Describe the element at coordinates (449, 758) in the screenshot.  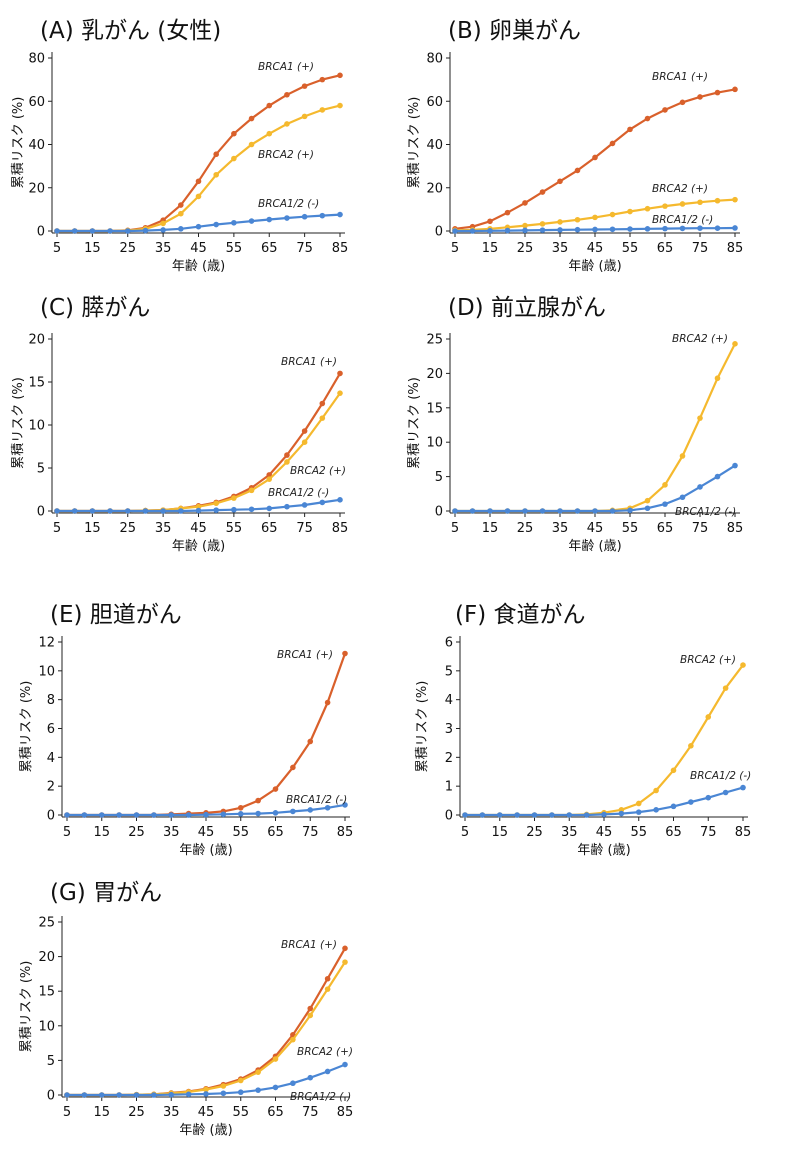
I see `y-tick-label: 2` at that location.